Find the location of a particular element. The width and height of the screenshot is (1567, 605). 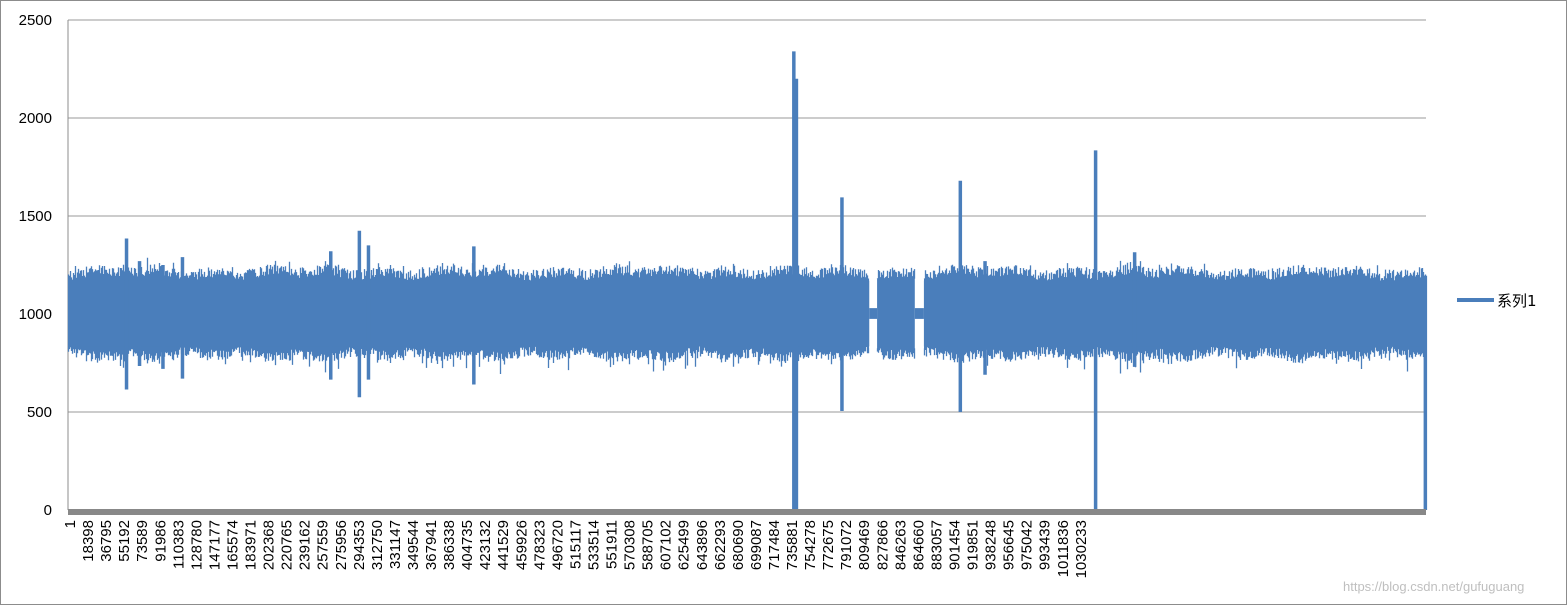

legend-series-label: 系列1 is located at coordinates (1517, 301).